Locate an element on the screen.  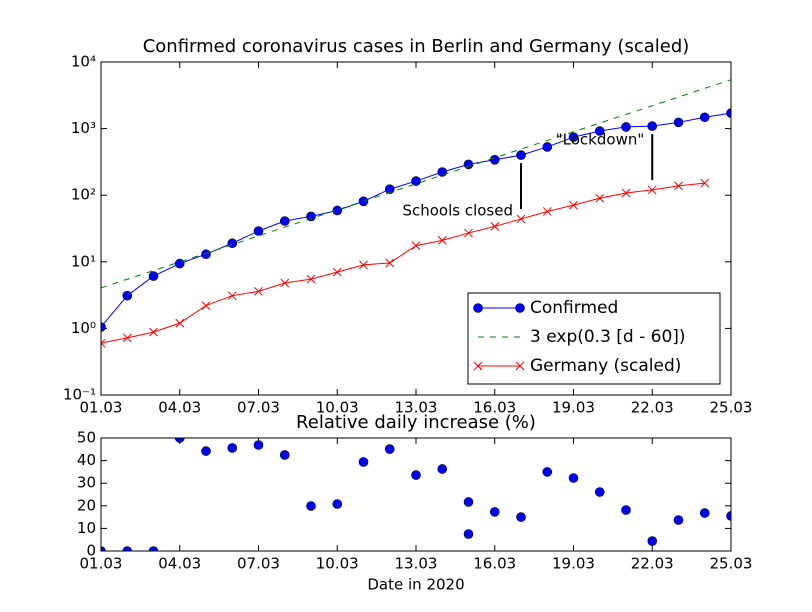
annotation: "Lockdown" is located at coordinates (600, 140).